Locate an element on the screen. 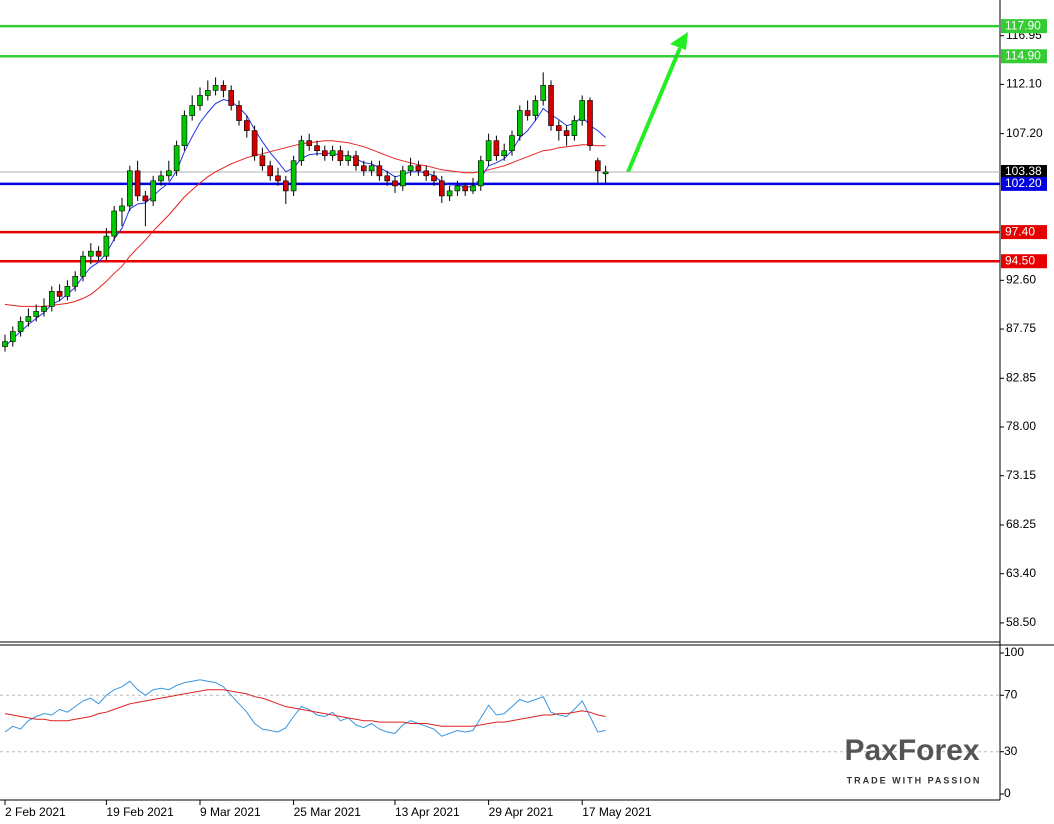 This screenshot has height=824, width=1054. logo: PaxForex TRADE WITH PASSION is located at coordinates (913, 759).